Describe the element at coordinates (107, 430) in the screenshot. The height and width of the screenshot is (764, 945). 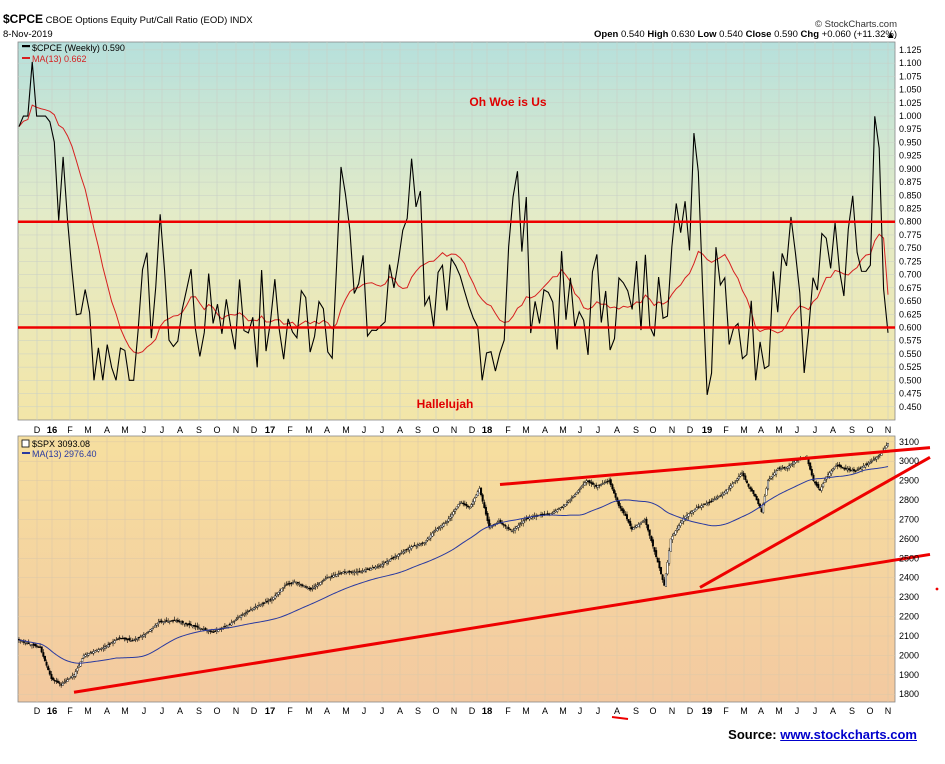
I see `x-tick-top: A` at that location.